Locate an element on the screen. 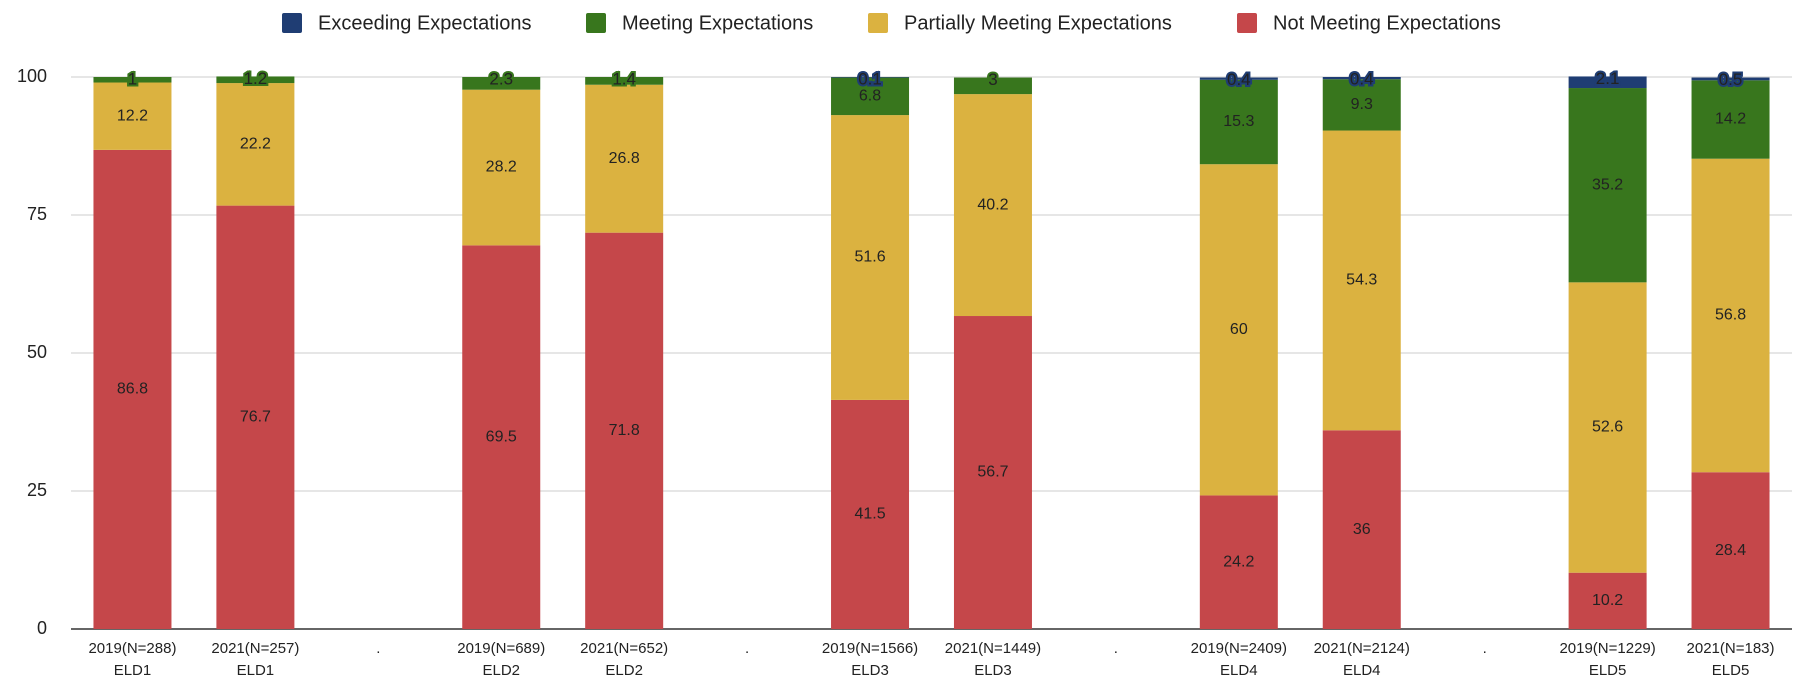 This screenshot has height=688, width=1796. y-tick-label: 50 is located at coordinates (37, 352).